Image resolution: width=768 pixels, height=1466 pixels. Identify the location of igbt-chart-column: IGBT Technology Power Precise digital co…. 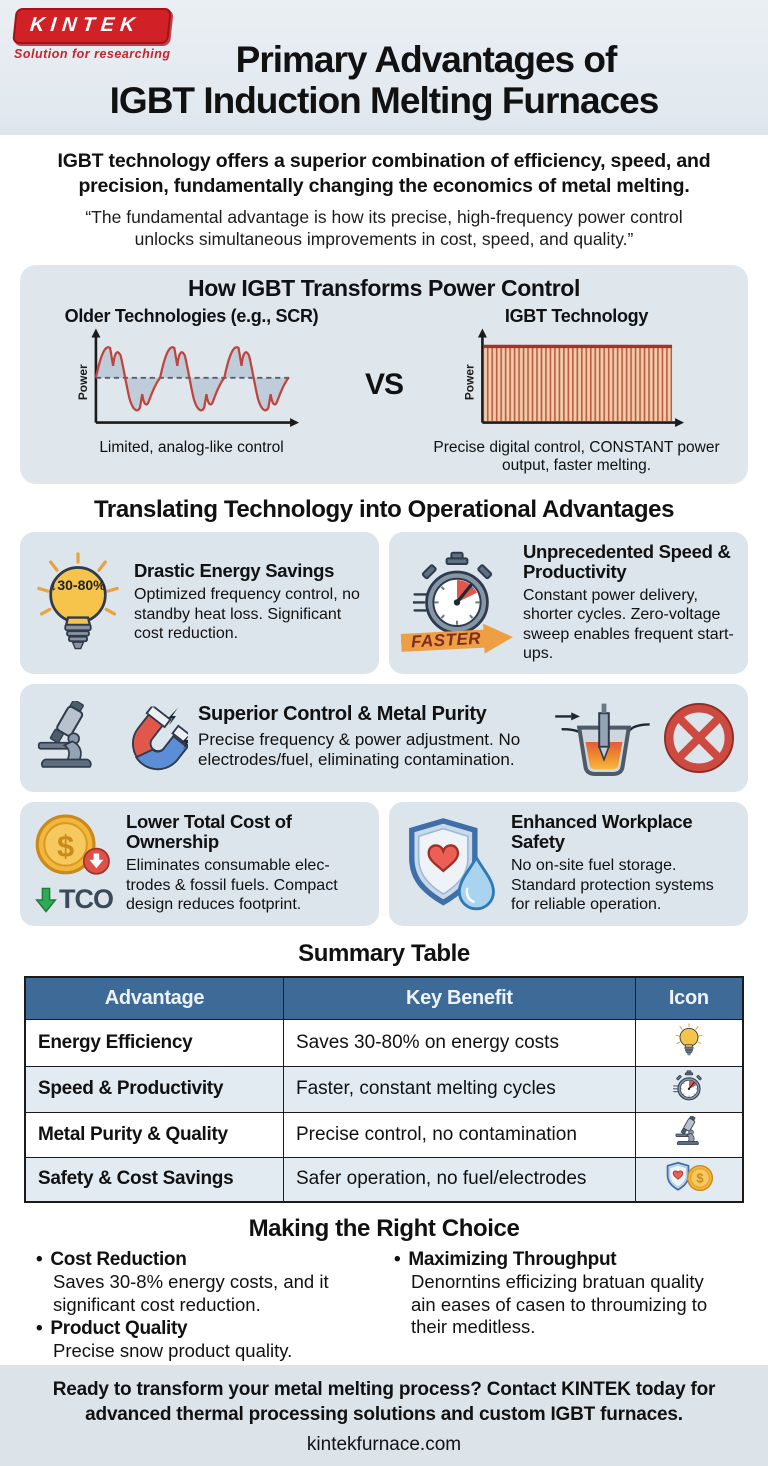
(576, 391).